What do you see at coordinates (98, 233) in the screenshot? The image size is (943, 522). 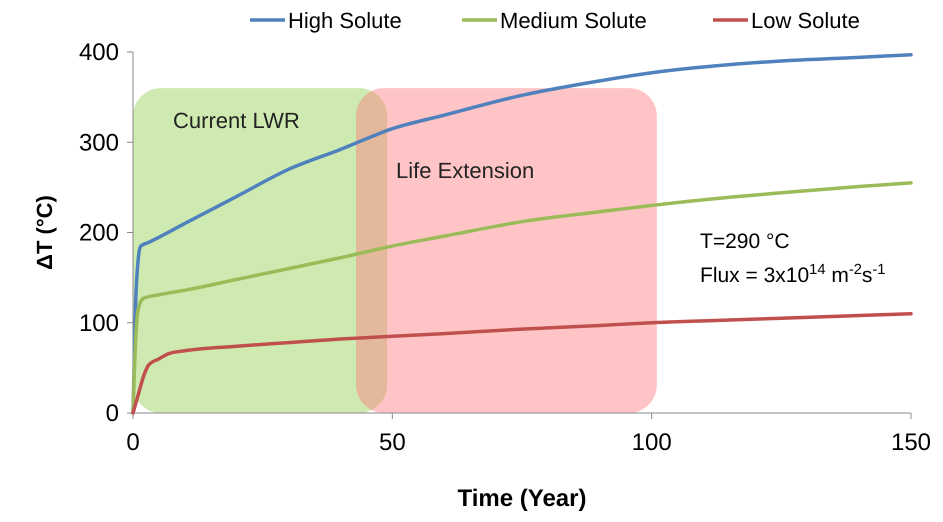 I see `y-tick-label: 200` at bounding box center [98, 233].